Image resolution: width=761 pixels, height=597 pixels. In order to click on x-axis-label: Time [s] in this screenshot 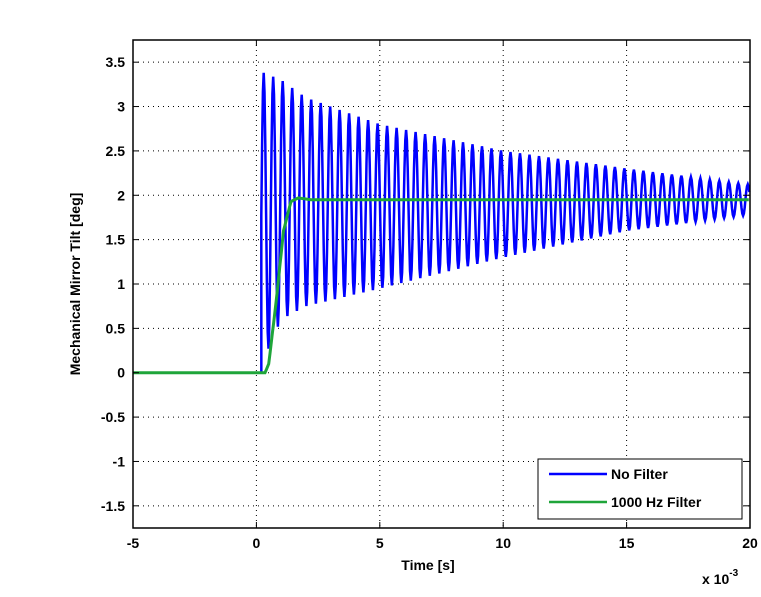, I will do `click(427, 565)`.